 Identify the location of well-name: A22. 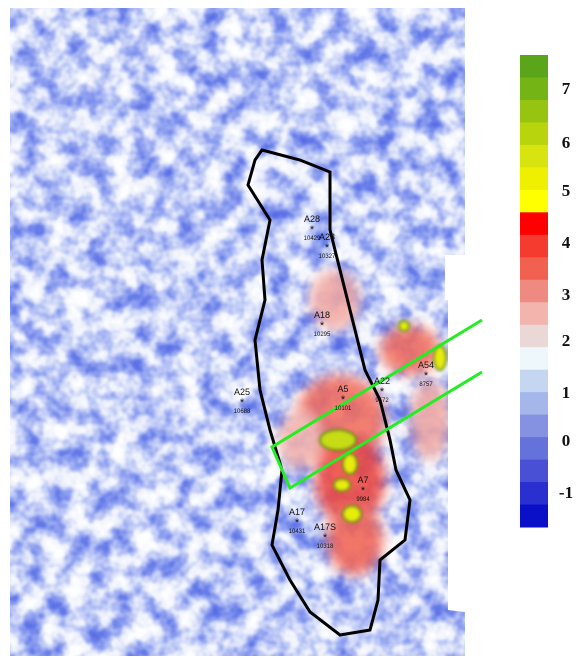
(382, 381).